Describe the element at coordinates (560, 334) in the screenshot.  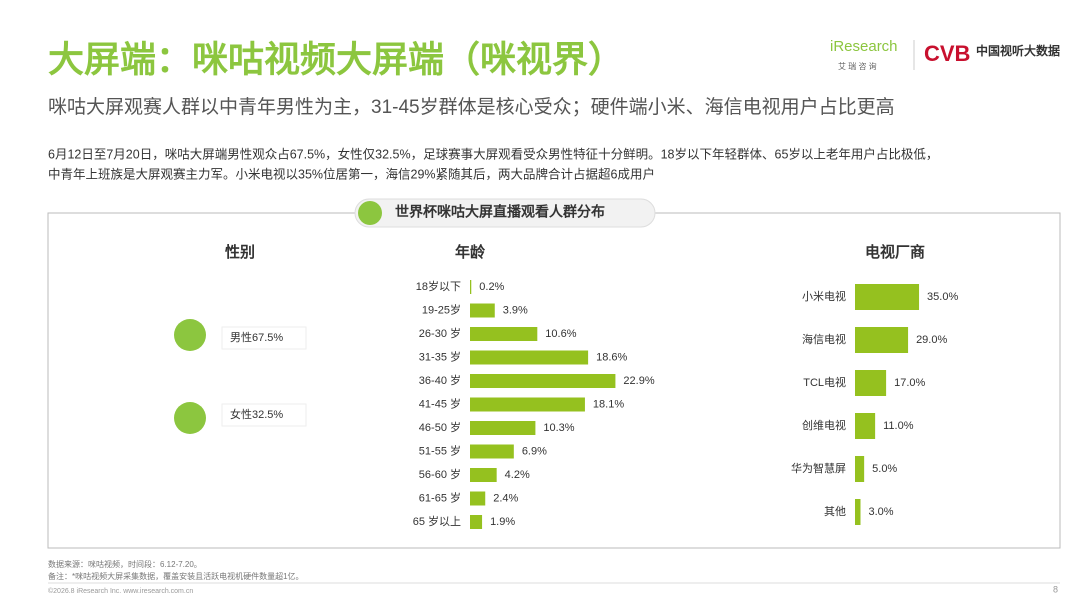
I see `value-label: 10.6%` at that location.